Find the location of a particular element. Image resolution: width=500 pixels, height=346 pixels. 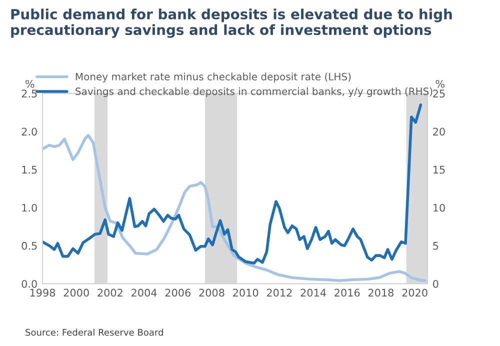

y2-axis-title: % is located at coordinates (440, 84).